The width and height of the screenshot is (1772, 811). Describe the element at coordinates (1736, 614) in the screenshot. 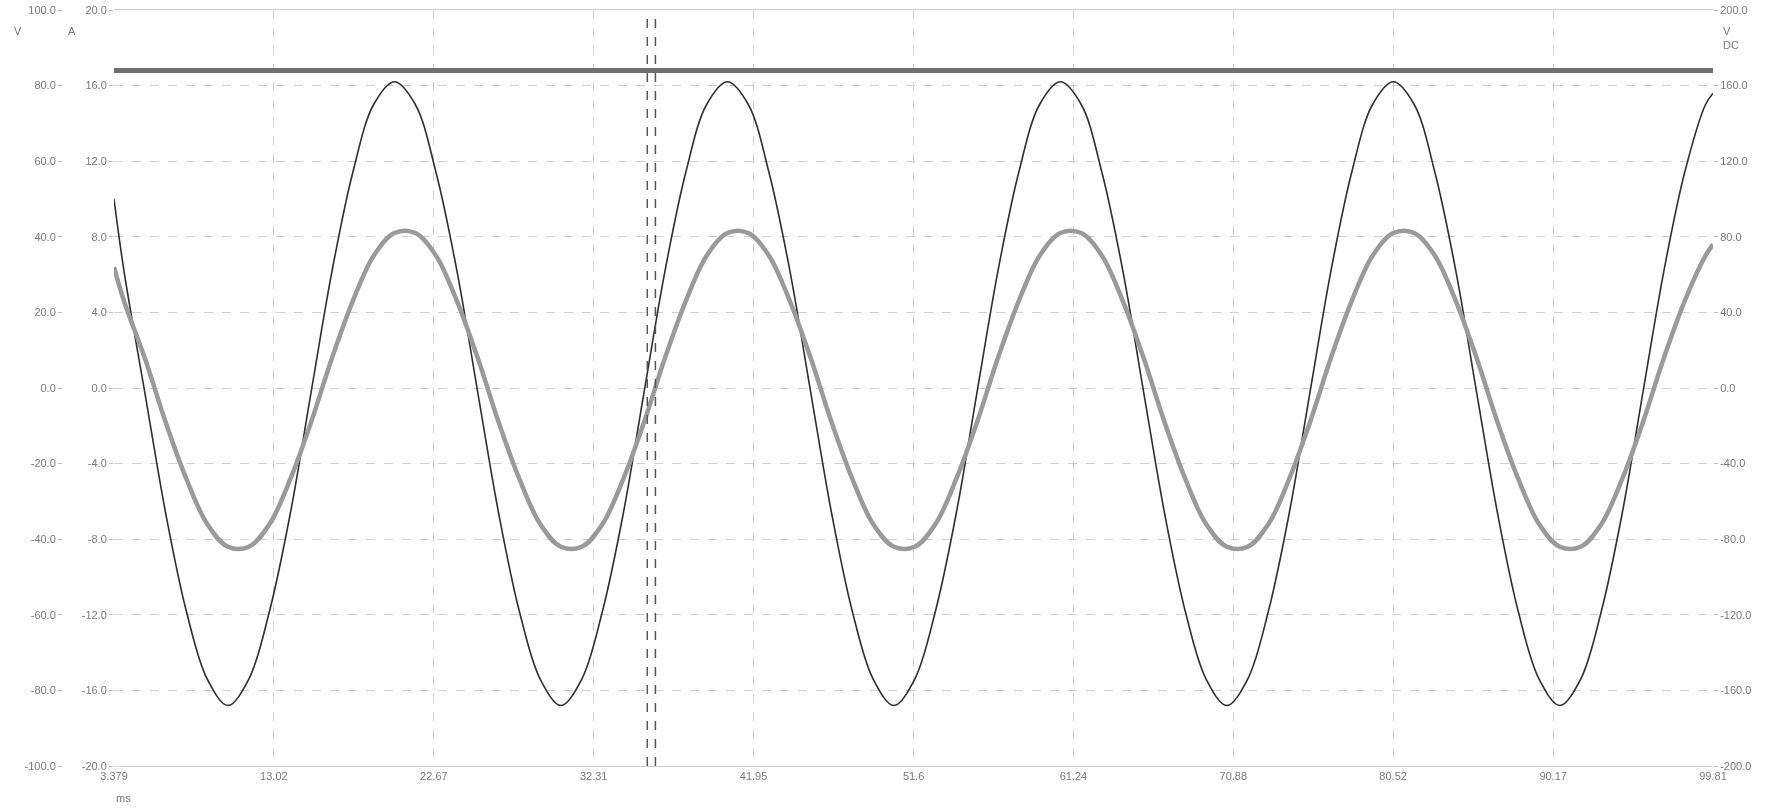

I see `y3-tick-label: -120.0` at that location.